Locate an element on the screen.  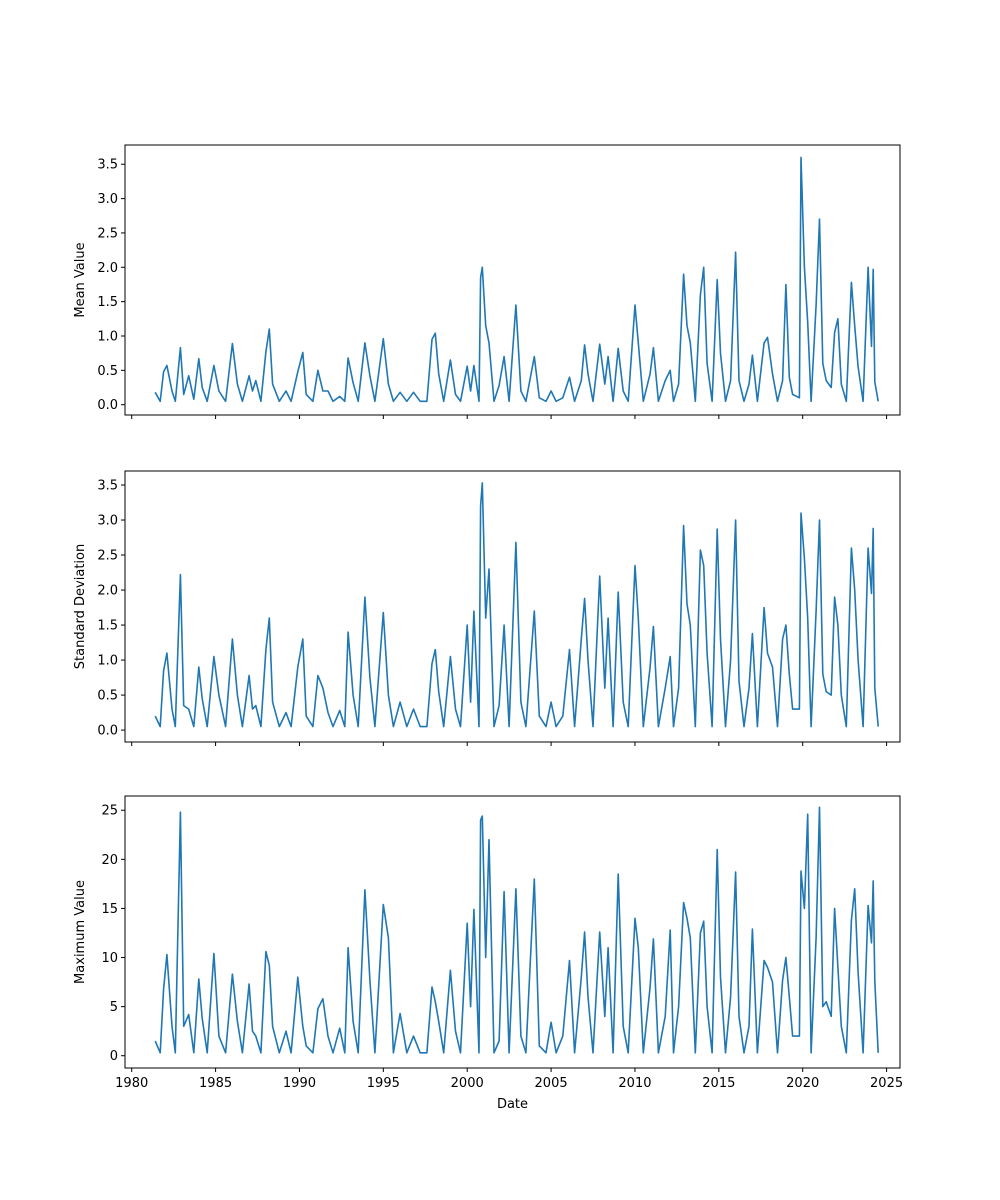
y-axis-title: Mean Value is located at coordinates (80, 279).